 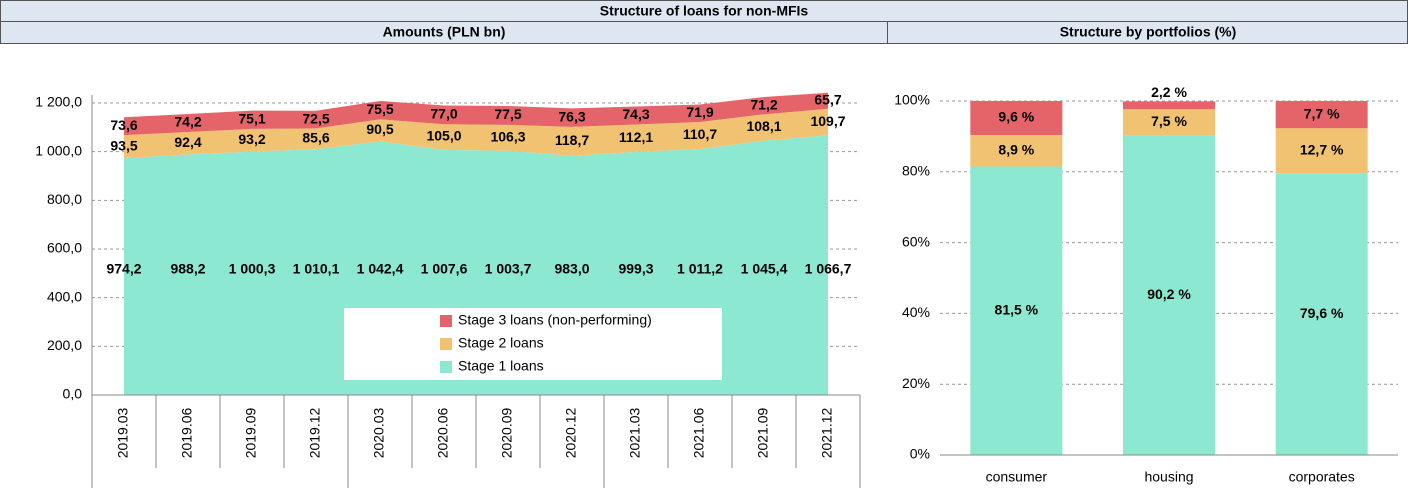 I want to click on value-label: 79,6 %, so click(x=1322, y=313).